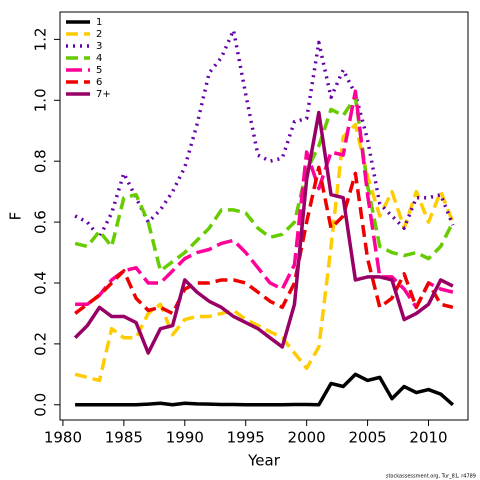 The height and width of the screenshot is (480, 480). Describe the element at coordinates (99, 82) in the screenshot. I see `legend-label: 6` at that location.